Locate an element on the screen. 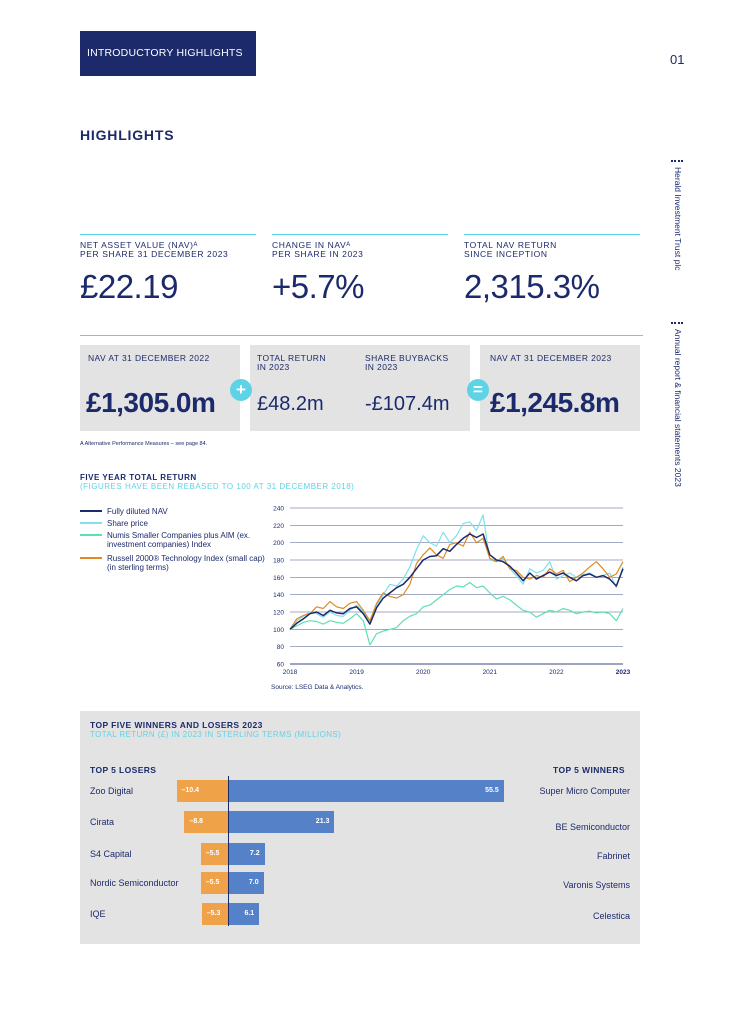 This screenshot has height=1024, width=742. kpi-value-total-return: 2,315.3% is located at coordinates (532, 286).